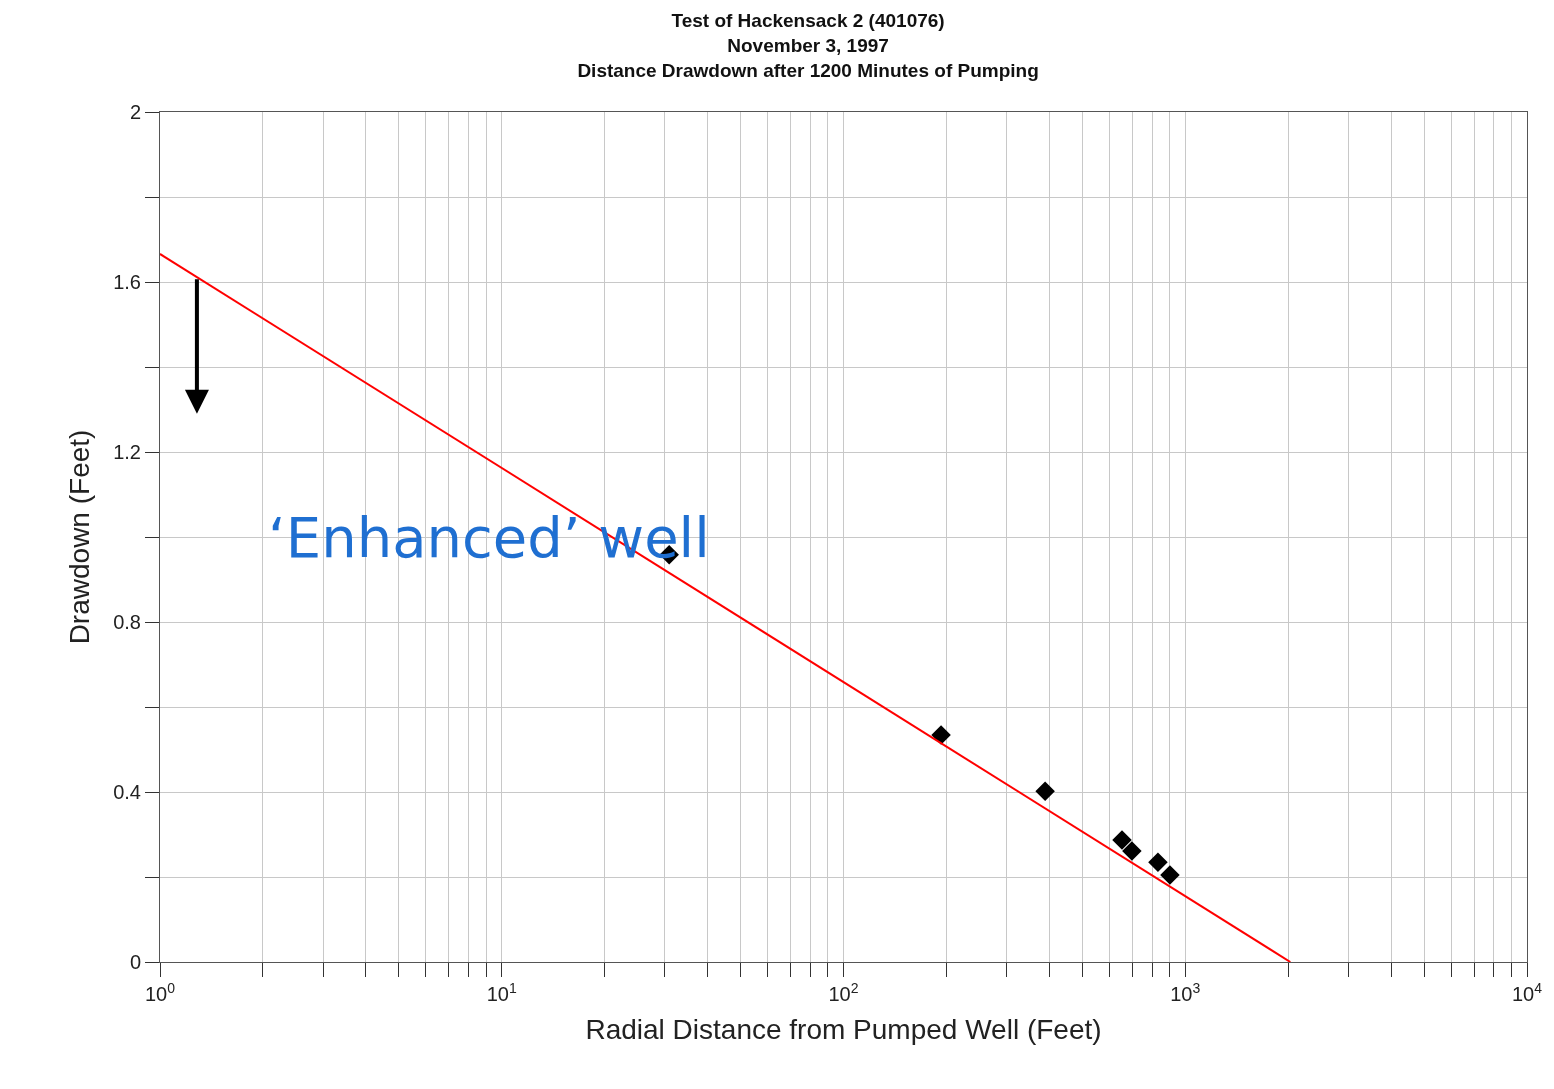 This screenshot has height=1089, width=1554. Describe the element at coordinates (79, 537) in the screenshot. I see `y-axis-title: Drawdown (Feet)` at that location.